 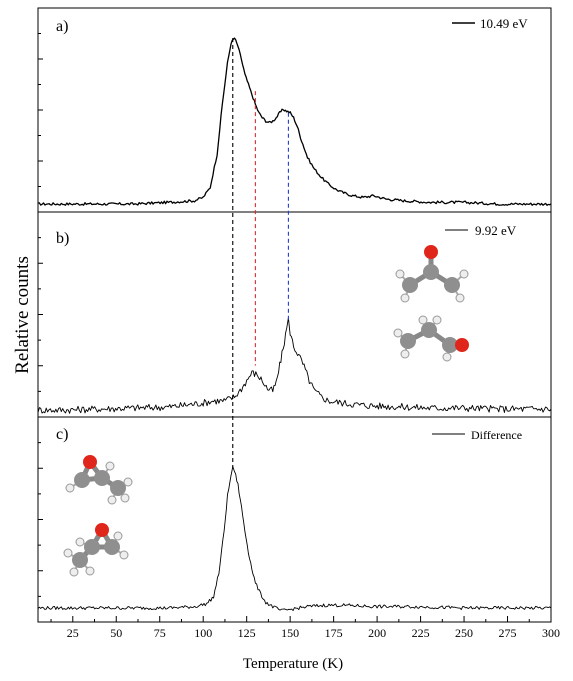 What do you see at coordinates (508, 633) in the screenshot?
I see `x-tick-label: 275` at bounding box center [508, 633].